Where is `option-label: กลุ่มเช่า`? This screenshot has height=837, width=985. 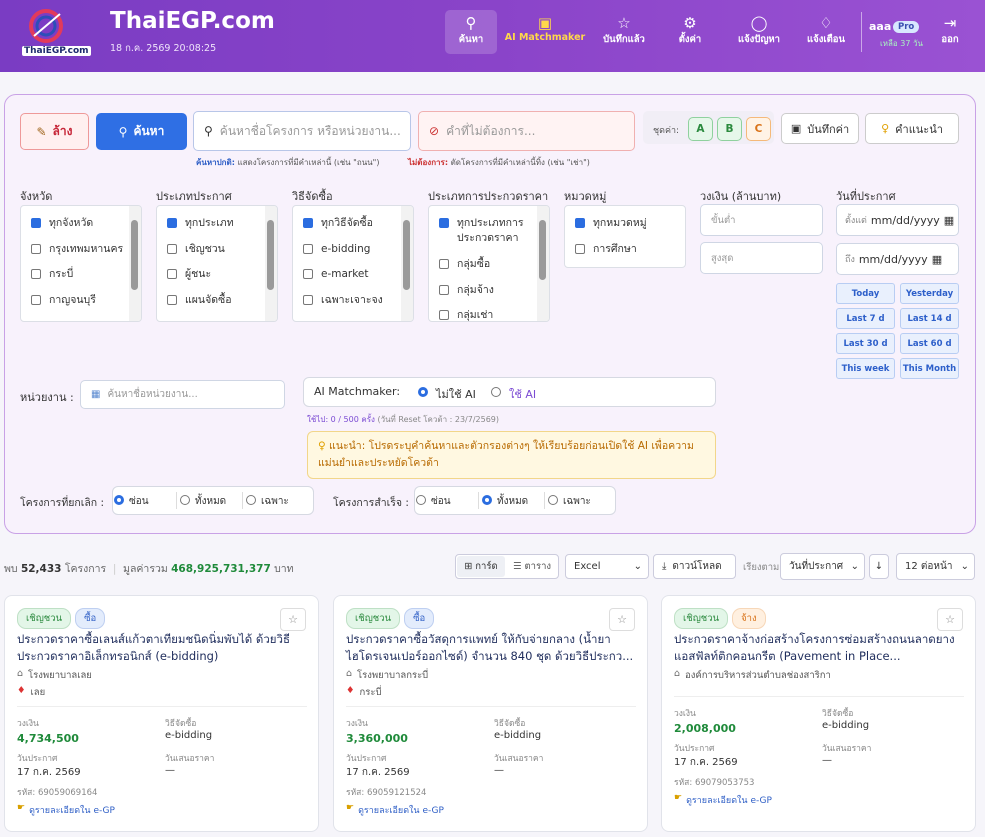 option-label: กลุ่มเช่า is located at coordinates (475, 315).